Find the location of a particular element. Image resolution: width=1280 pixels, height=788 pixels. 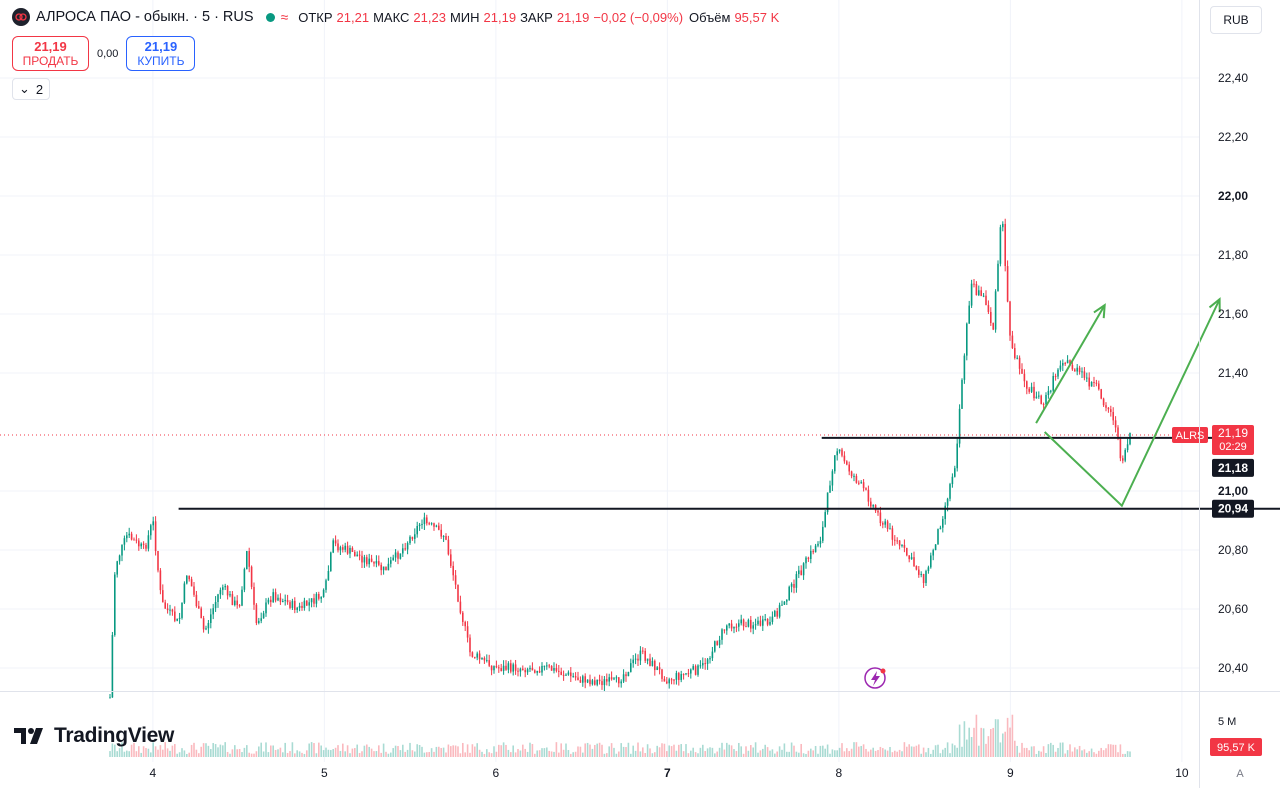

sell-button: 21,19 ПРОДАТЬ is located at coordinates (50, 53).